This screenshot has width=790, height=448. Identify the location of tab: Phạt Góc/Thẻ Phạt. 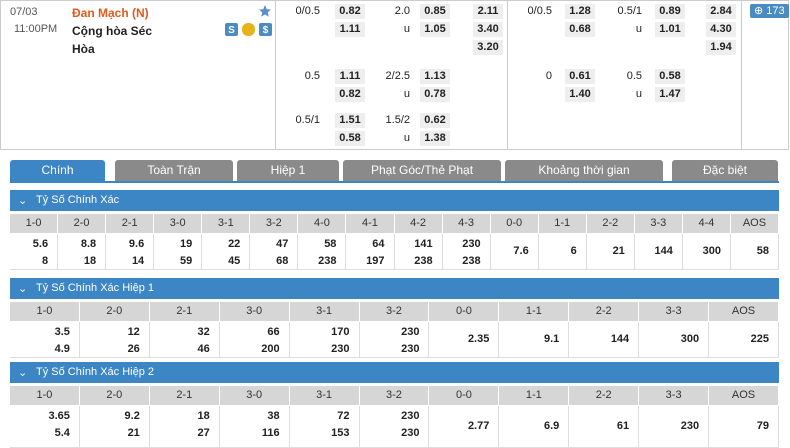
(422, 170).